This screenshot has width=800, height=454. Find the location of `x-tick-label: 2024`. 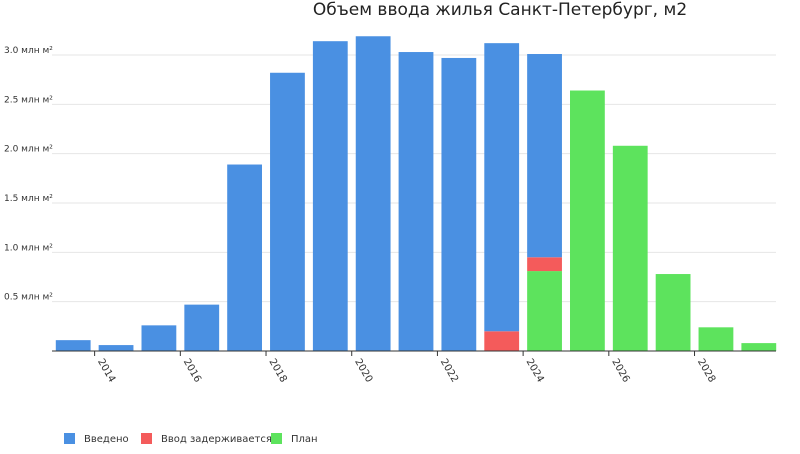

x-tick-label: 2024 is located at coordinates (535, 371).